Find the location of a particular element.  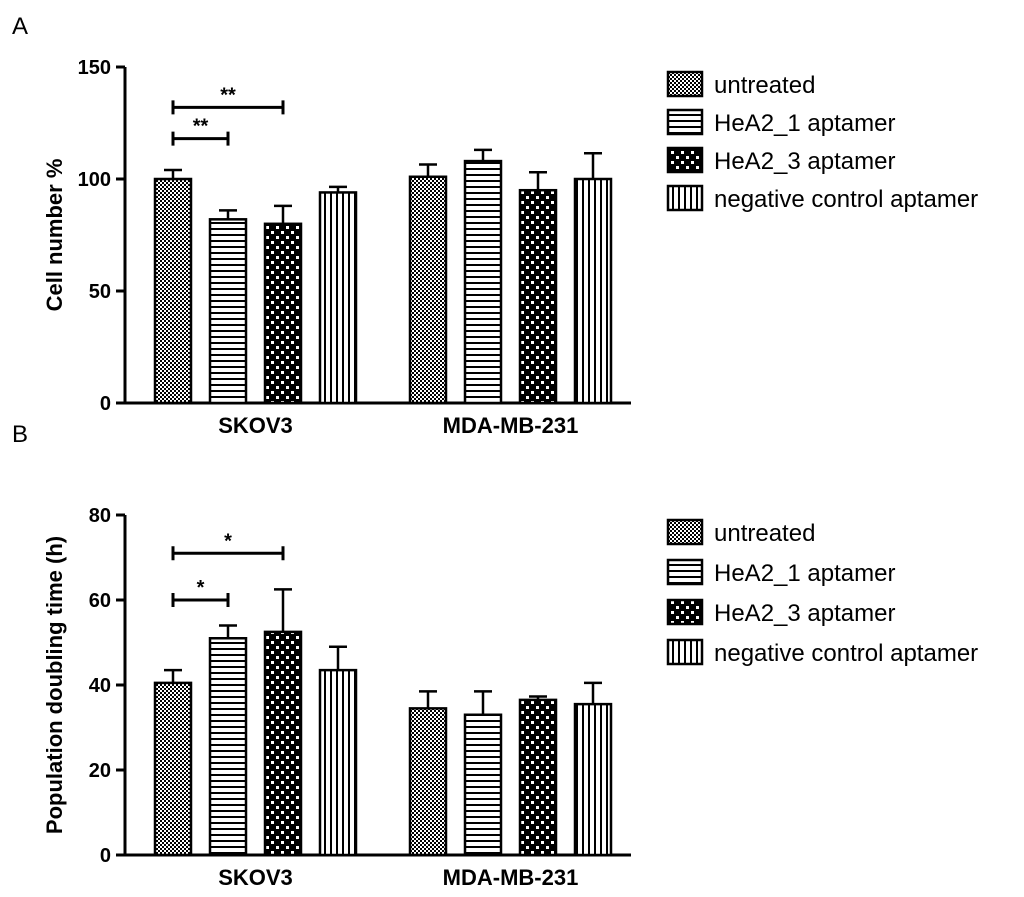

y-axis-label: Cell number % is located at coordinates (54, 235).